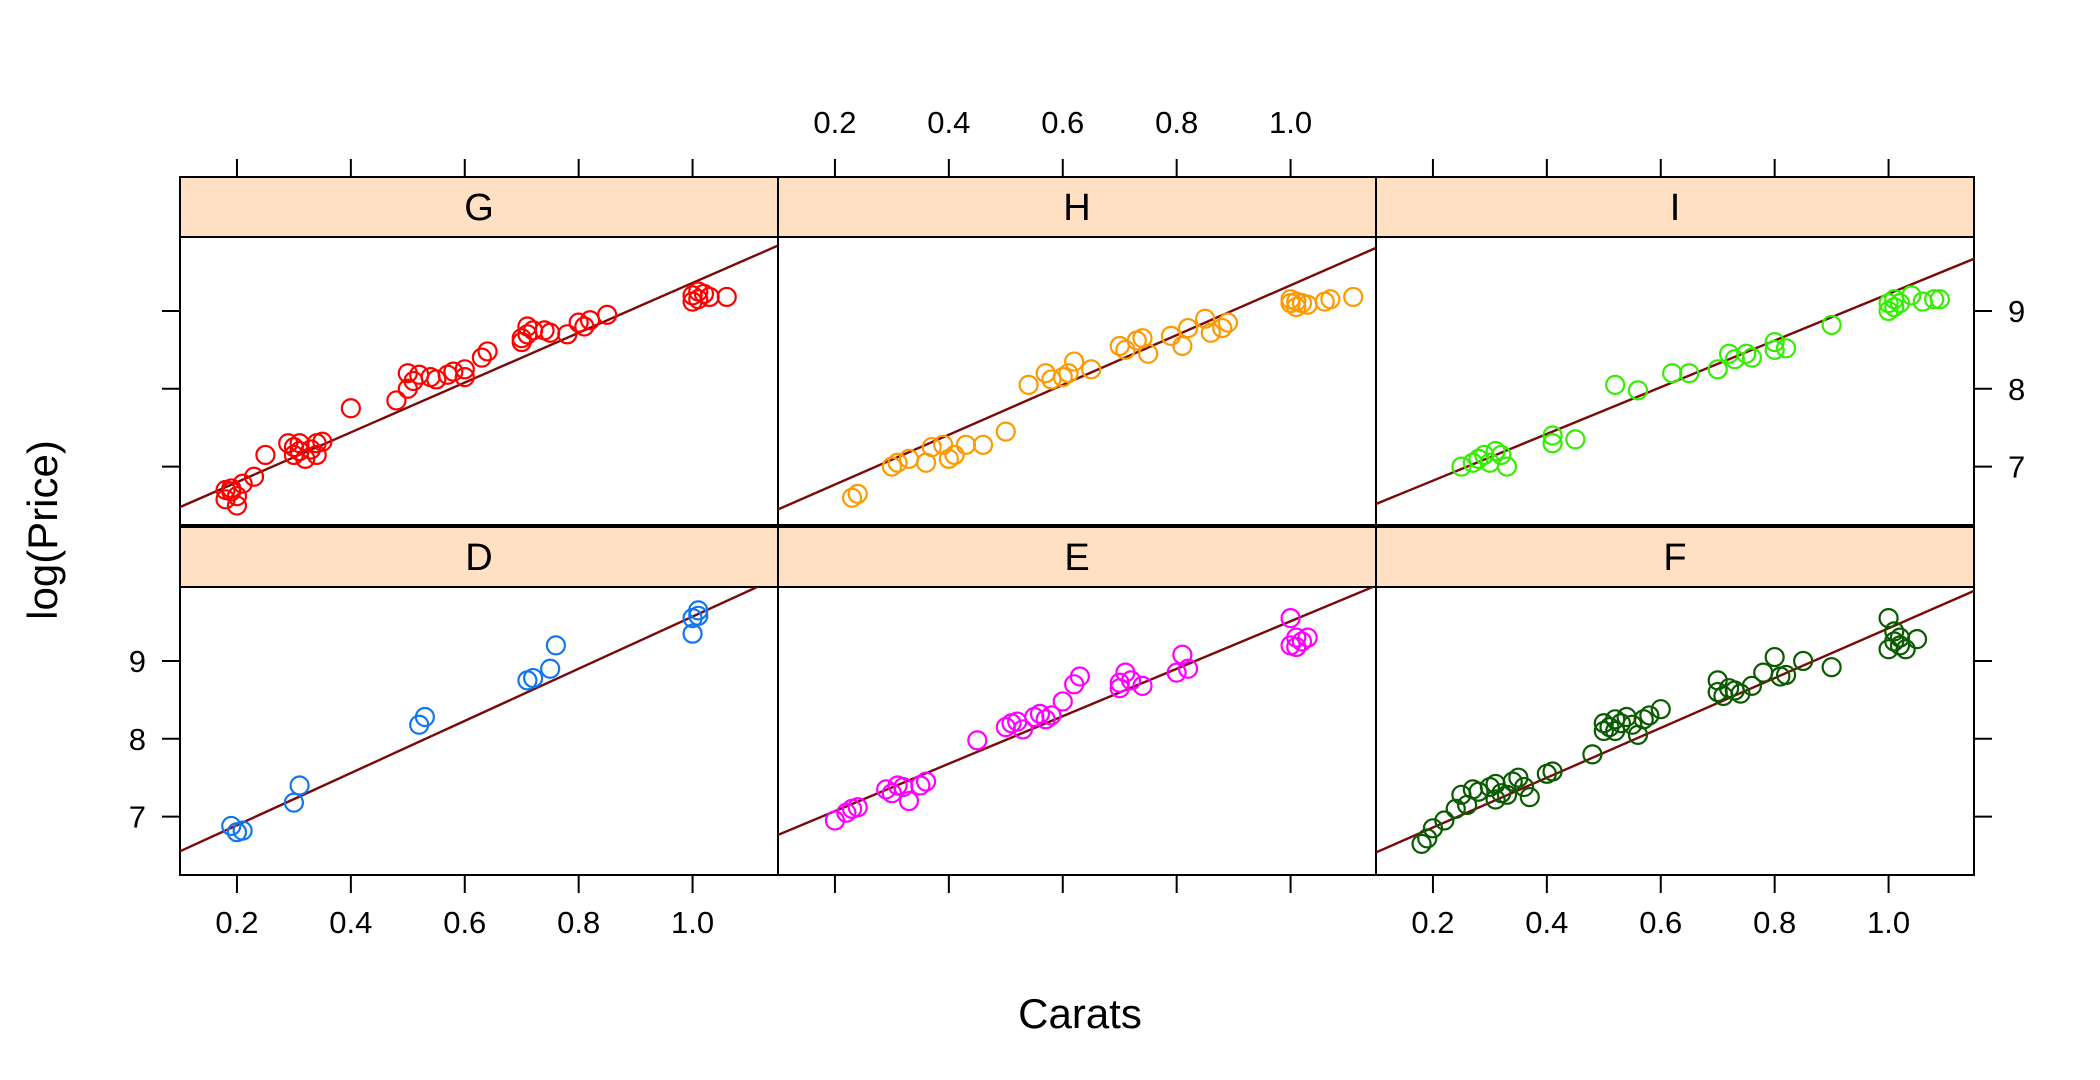  I want to click on strip-I, so click(1675, 207).